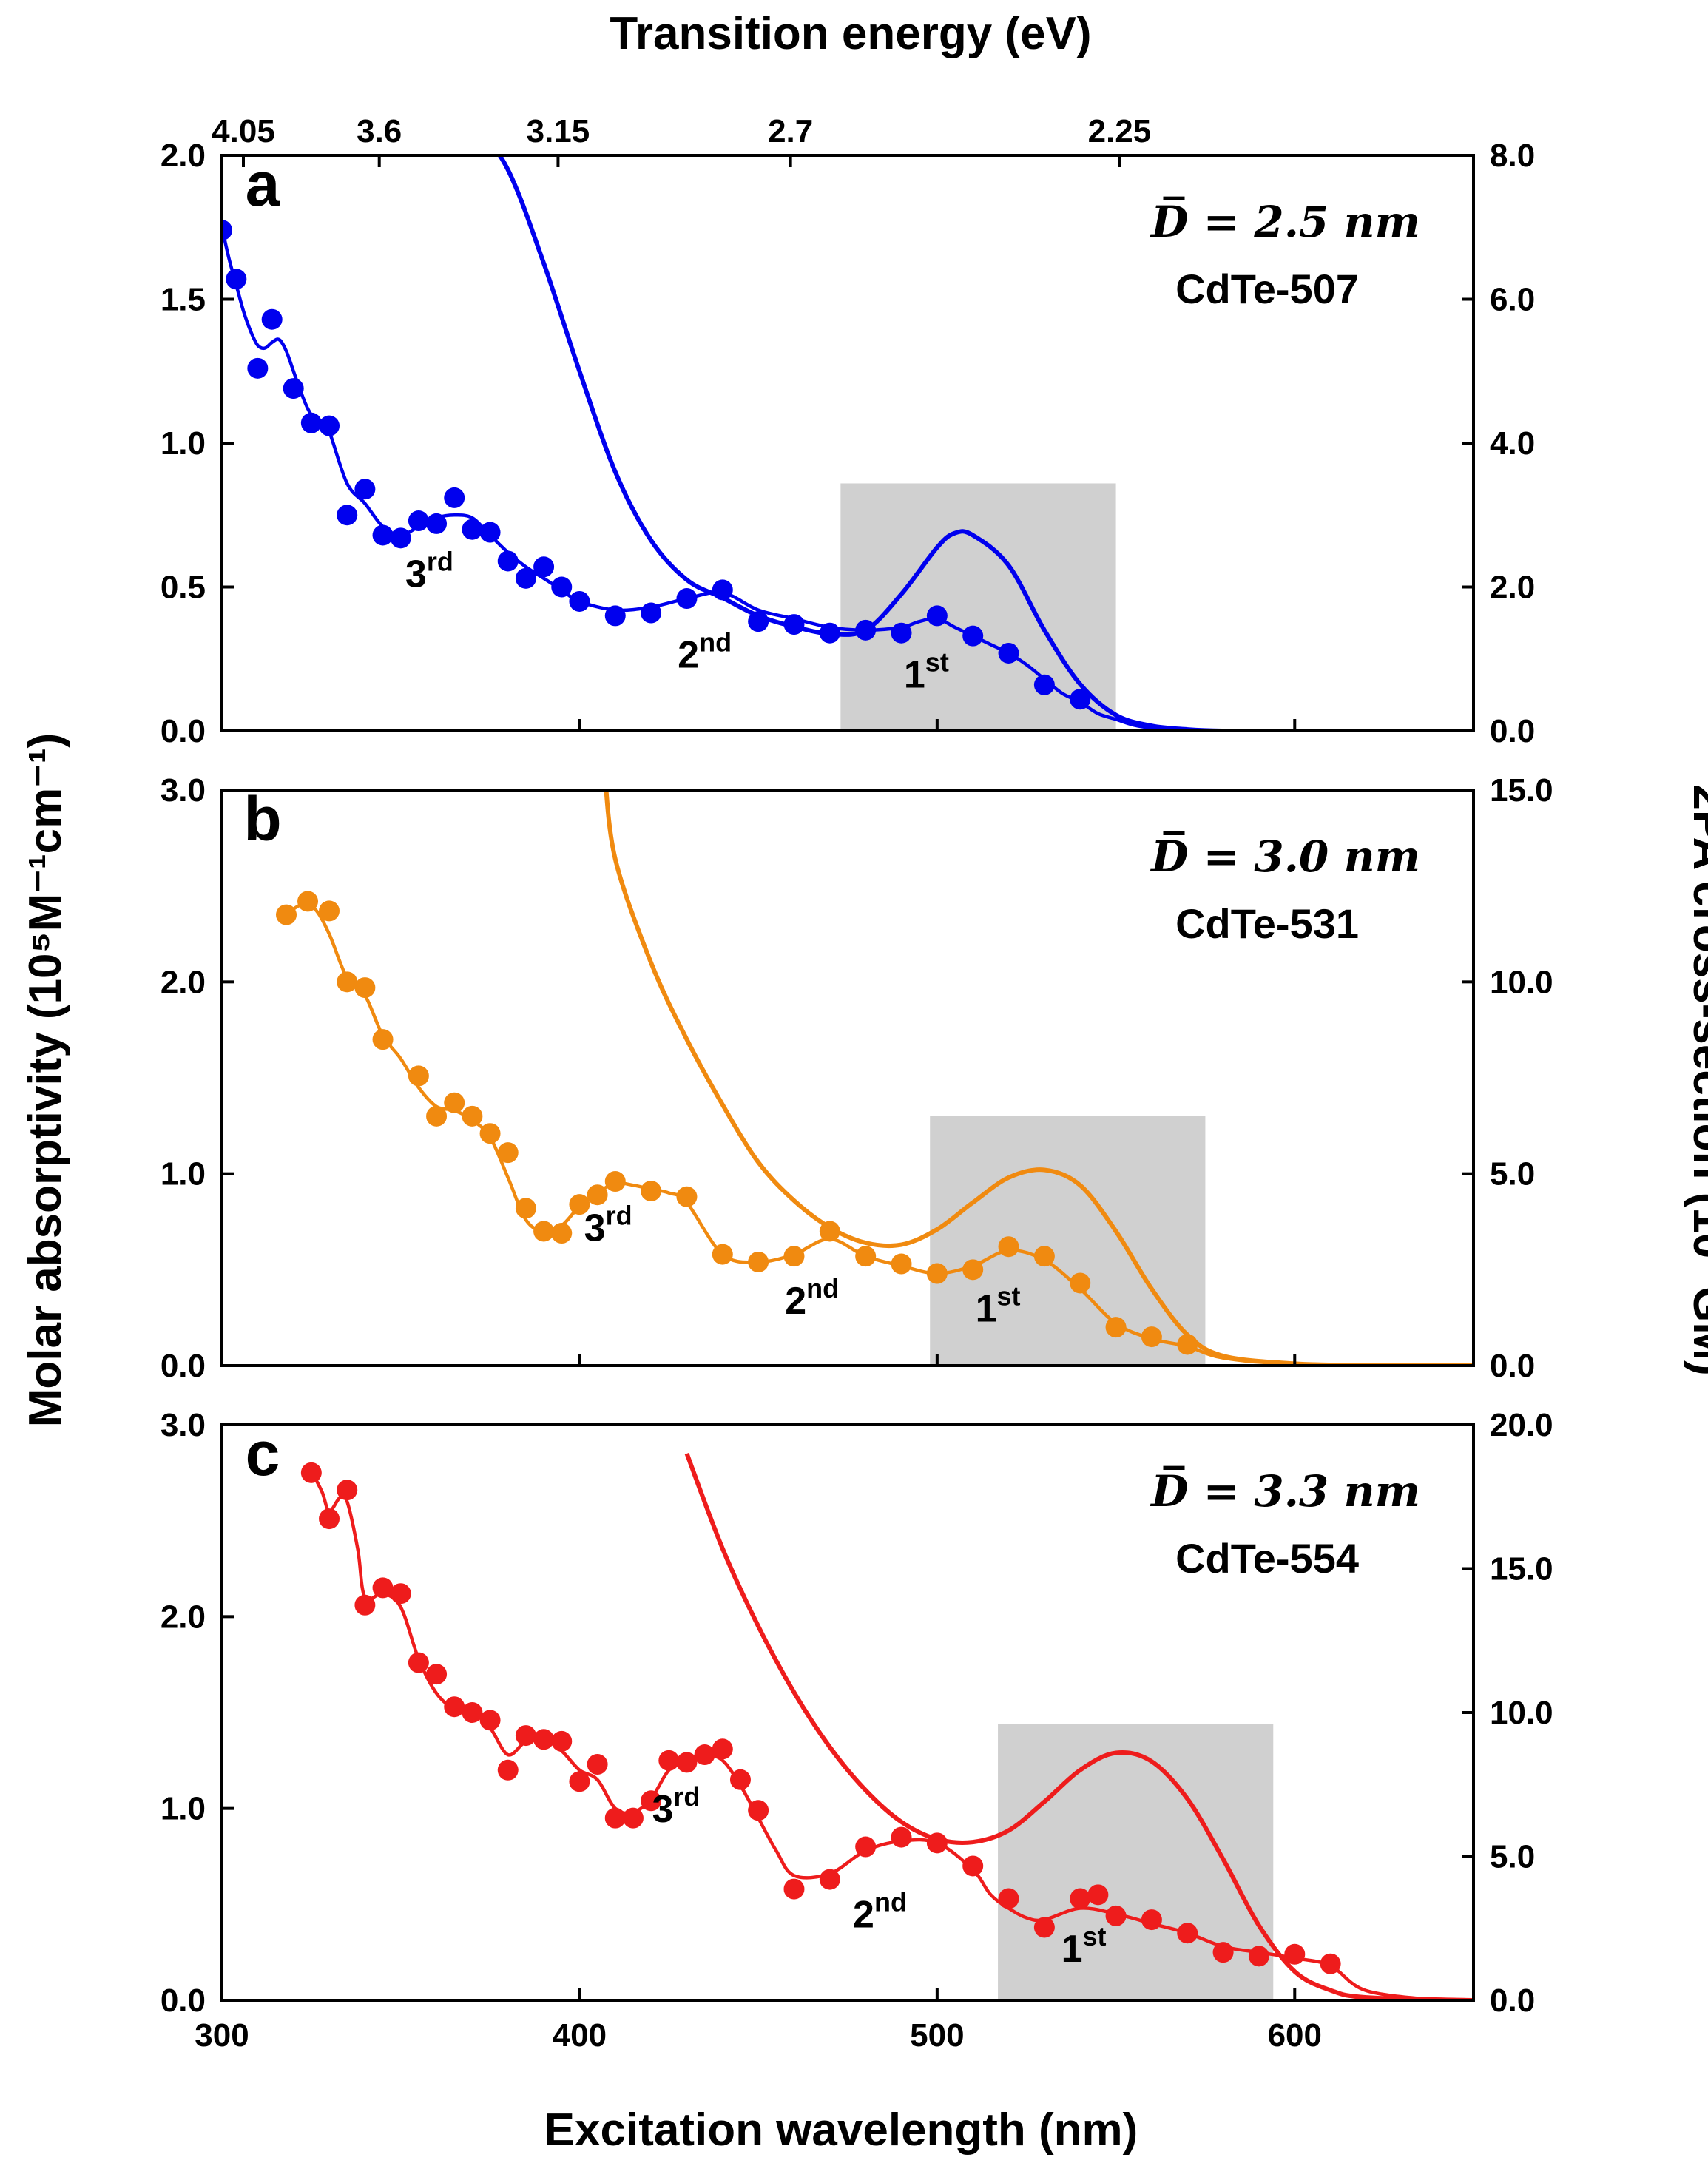 Image resolution: width=1708 pixels, height=2166 pixels. Describe the element at coordinates (183, 156) in the screenshot. I see `y-tick-label-left: 2.0` at that location.